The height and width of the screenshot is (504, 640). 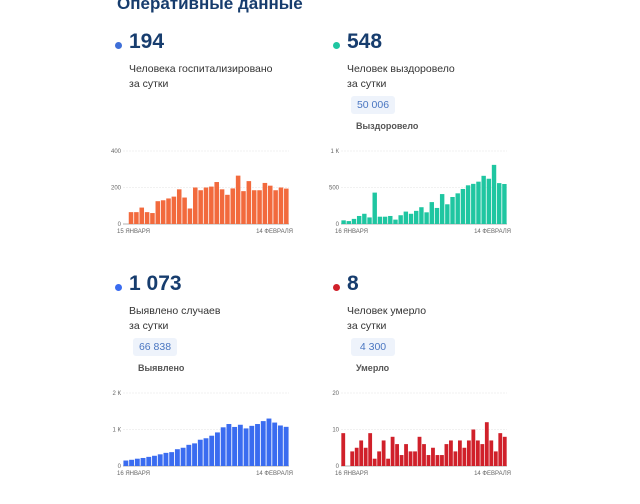 What do you see at coordinates (155, 283) in the screenshot?
I see `daily-count: 1 073` at bounding box center [155, 283].